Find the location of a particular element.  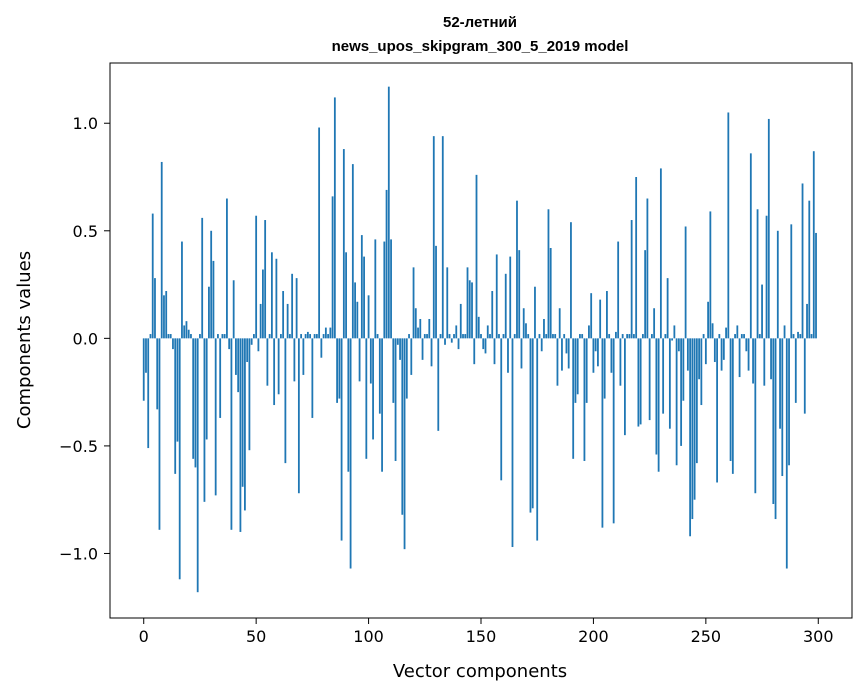

chart-subtitle: news_upos_skipgram_300_5_2019 model is located at coordinates (480, 46).